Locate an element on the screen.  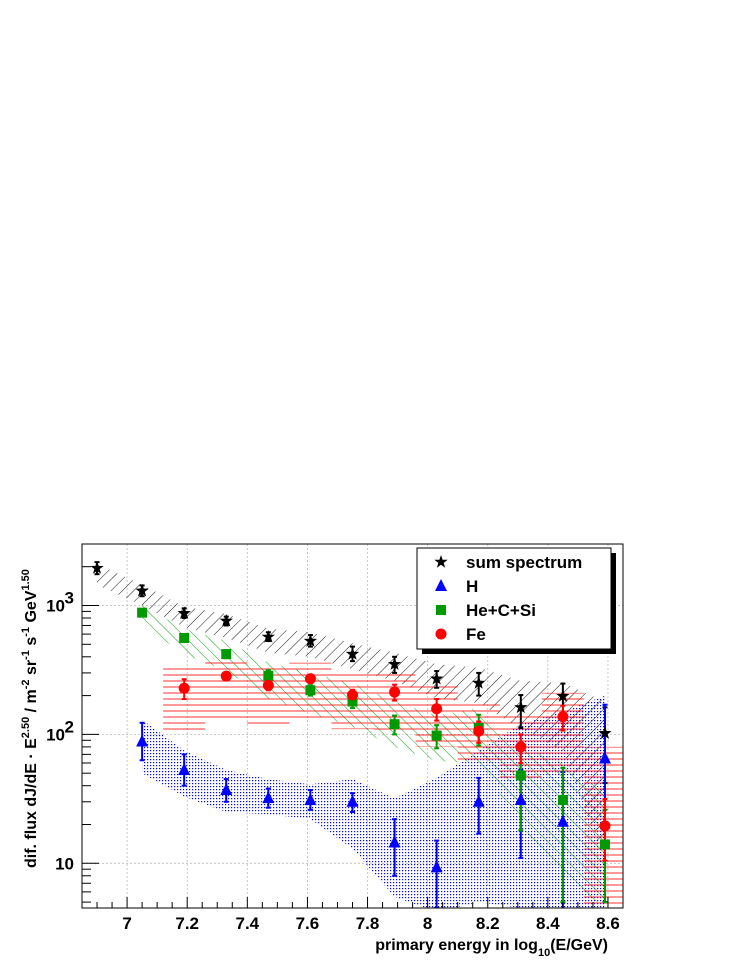
x-tick-label: 8.6 is located at coordinates (608, 923).